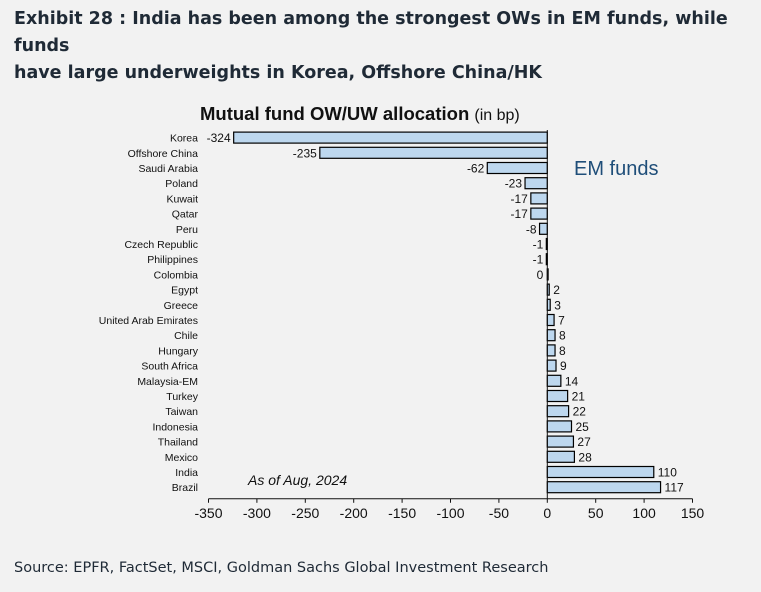 This screenshot has height=592, width=761. What do you see at coordinates (402, 513) in the screenshot?
I see `x-tick-label: -150` at bounding box center [402, 513].